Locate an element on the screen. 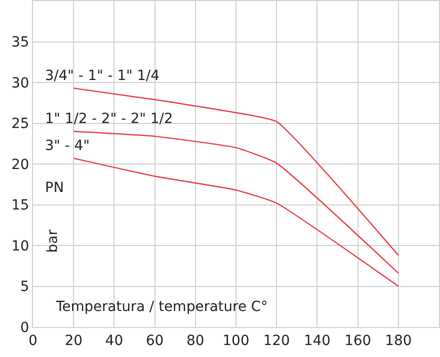 Image resolution: width=440 pixels, height=357 pixels. x-tick-label: 140 is located at coordinates (317, 340).